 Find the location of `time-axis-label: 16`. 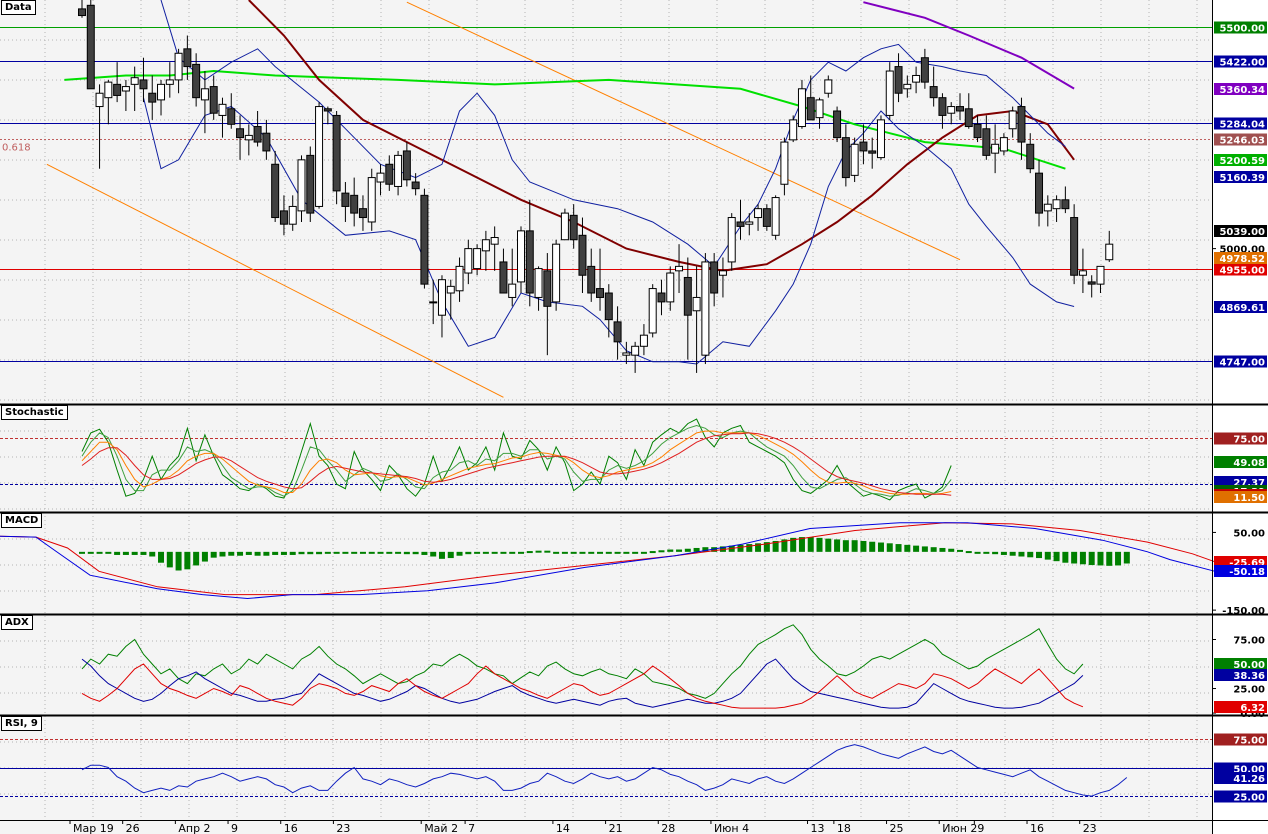

time-axis-label: 16 is located at coordinates (1037, 828).